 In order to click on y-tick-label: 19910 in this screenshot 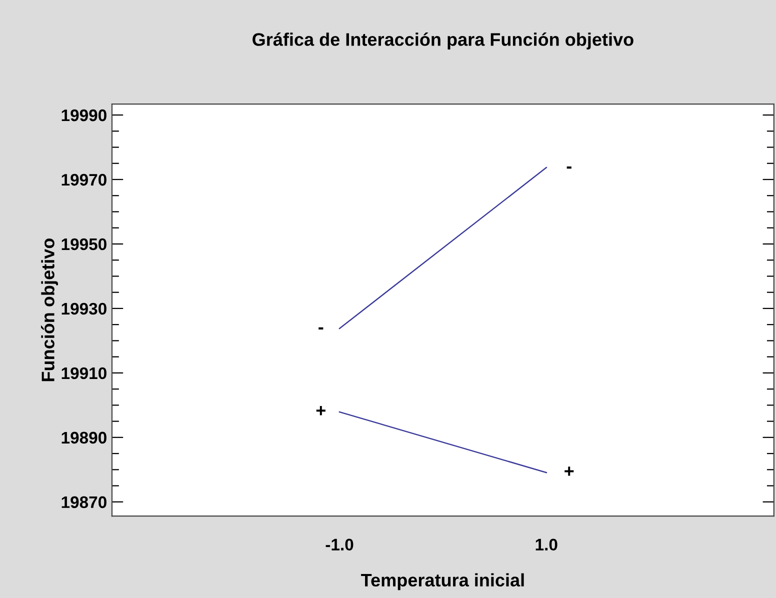, I will do `click(84, 373)`.